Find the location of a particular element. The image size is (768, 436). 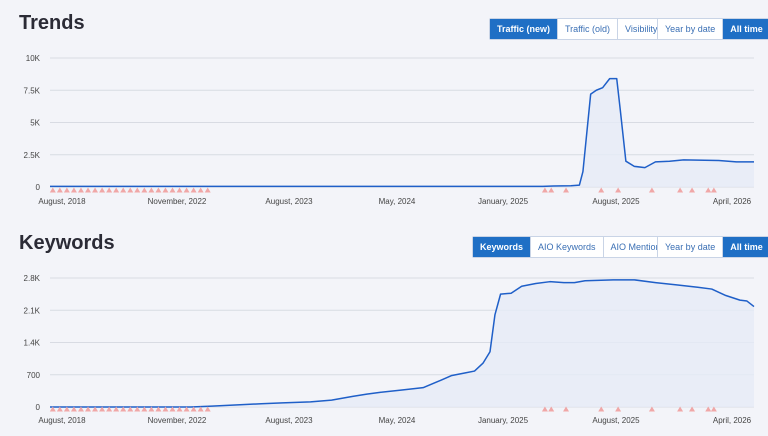

x-tick-label: May, 2024 is located at coordinates (397, 420).